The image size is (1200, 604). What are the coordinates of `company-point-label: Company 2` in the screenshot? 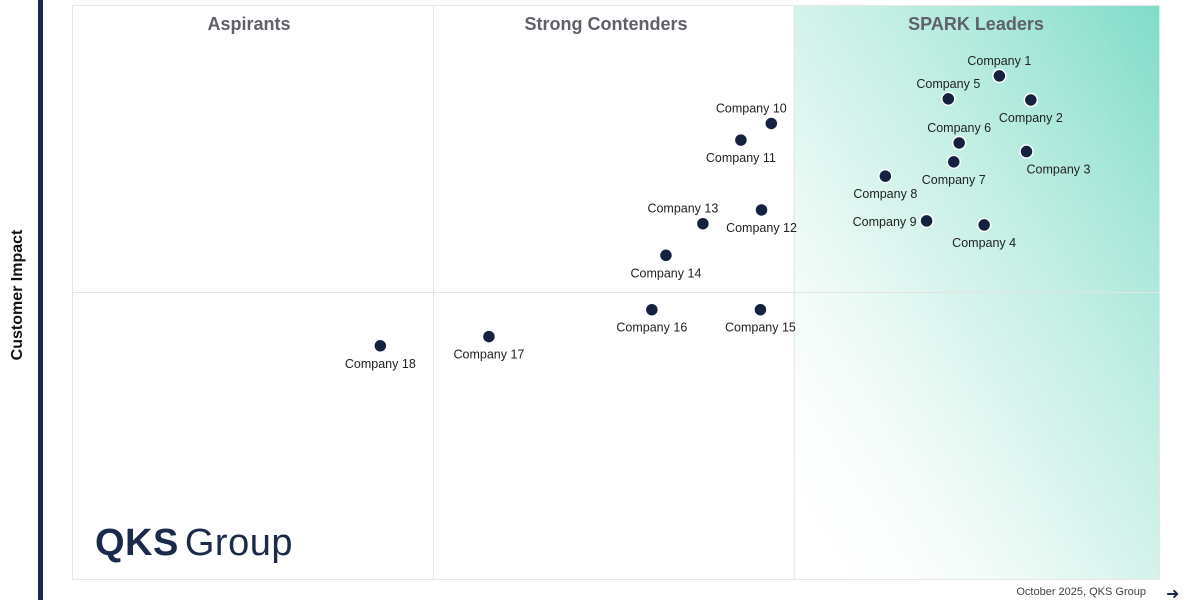 It's located at (1031, 118).